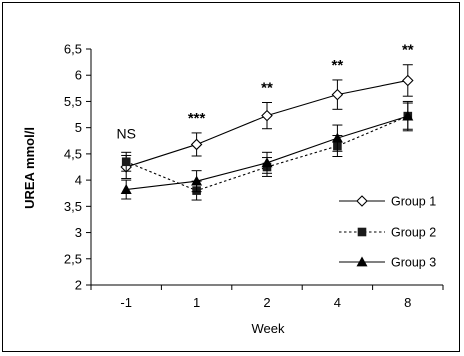 Image resolution: width=464 pixels, height=356 pixels. What do you see at coordinates (73, 258) in the screenshot?
I see `y-tick-label: 2,5` at bounding box center [73, 258].